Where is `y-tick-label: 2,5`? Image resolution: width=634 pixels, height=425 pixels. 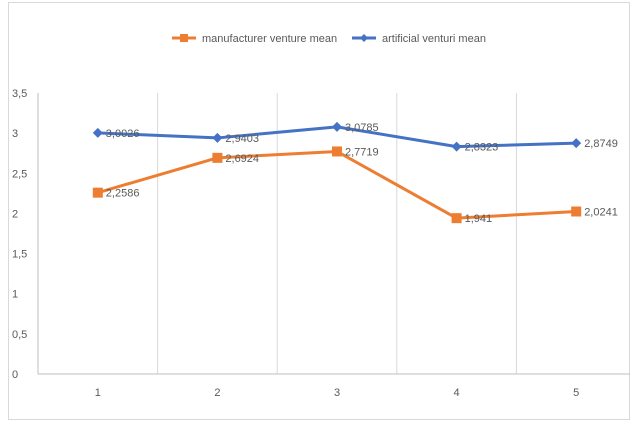
y-tick-label: 2,5 is located at coordinates (19, 174).